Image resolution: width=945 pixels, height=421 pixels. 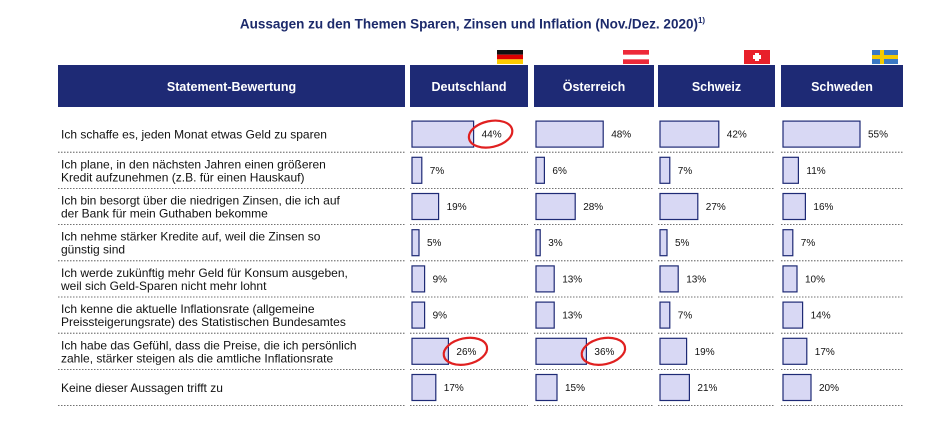 What do you see at coordinates (437, 171) in the screenshot?
I see `data-label-0-1: 7%` at bounding box center [437, 171].